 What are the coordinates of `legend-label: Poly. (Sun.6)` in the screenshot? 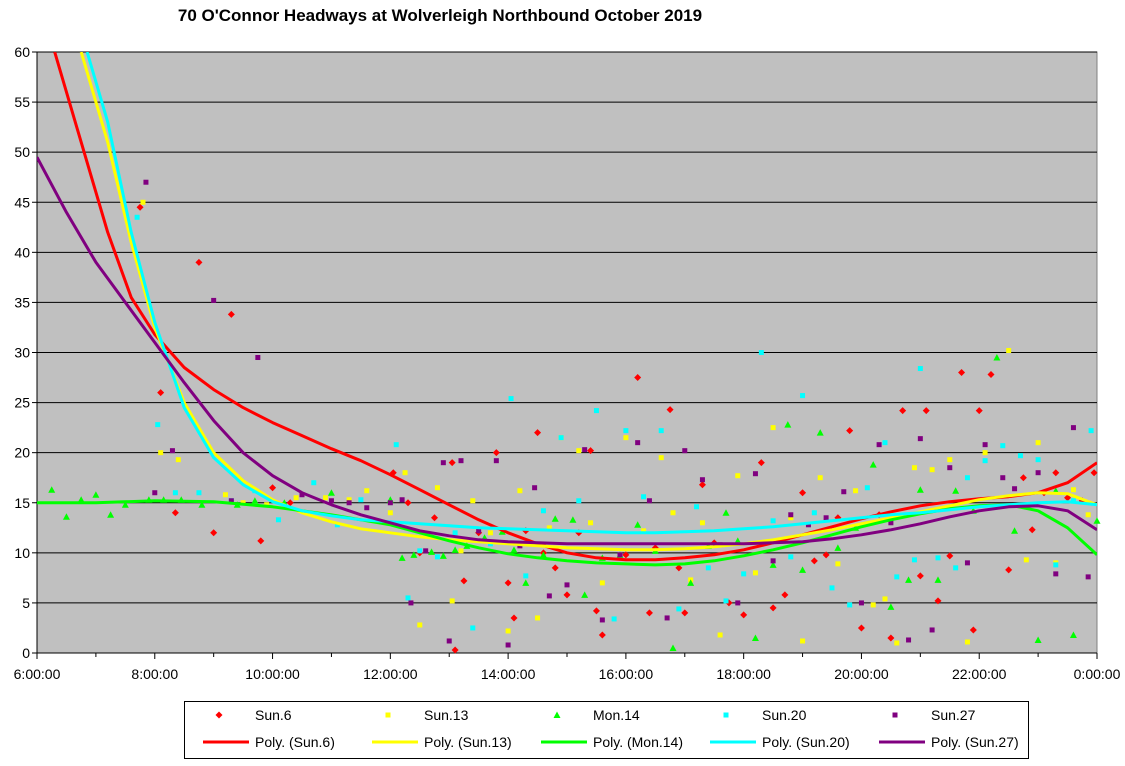 It's located at (295, 742).